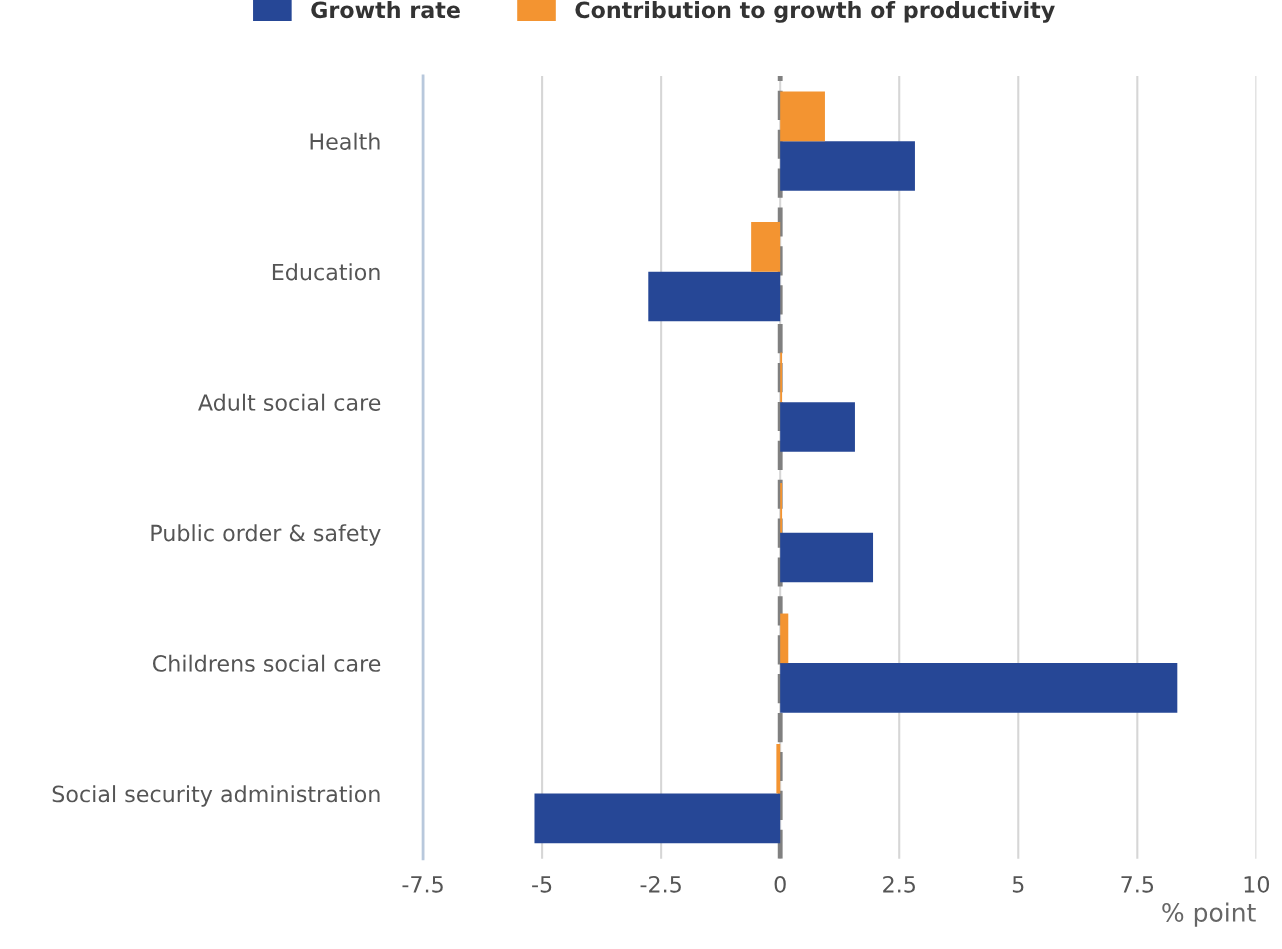  Describe the element at coordinates (289, 402) in the screenshot. I see `y-tick-label: Adult social care` at that location.